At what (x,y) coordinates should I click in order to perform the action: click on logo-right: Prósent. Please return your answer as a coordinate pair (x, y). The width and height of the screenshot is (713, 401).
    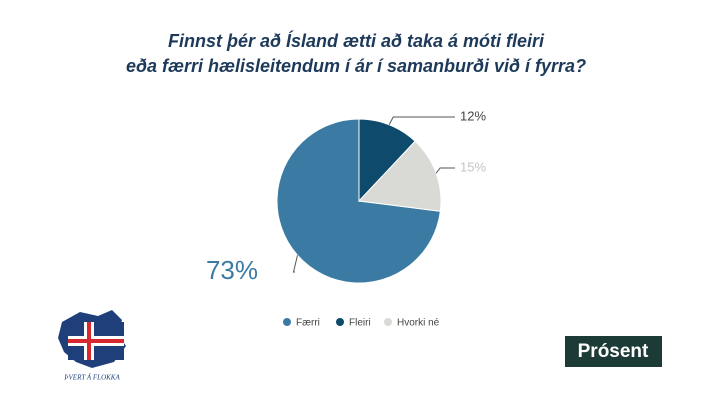
    Looking at the image, I should click on (613, 351).